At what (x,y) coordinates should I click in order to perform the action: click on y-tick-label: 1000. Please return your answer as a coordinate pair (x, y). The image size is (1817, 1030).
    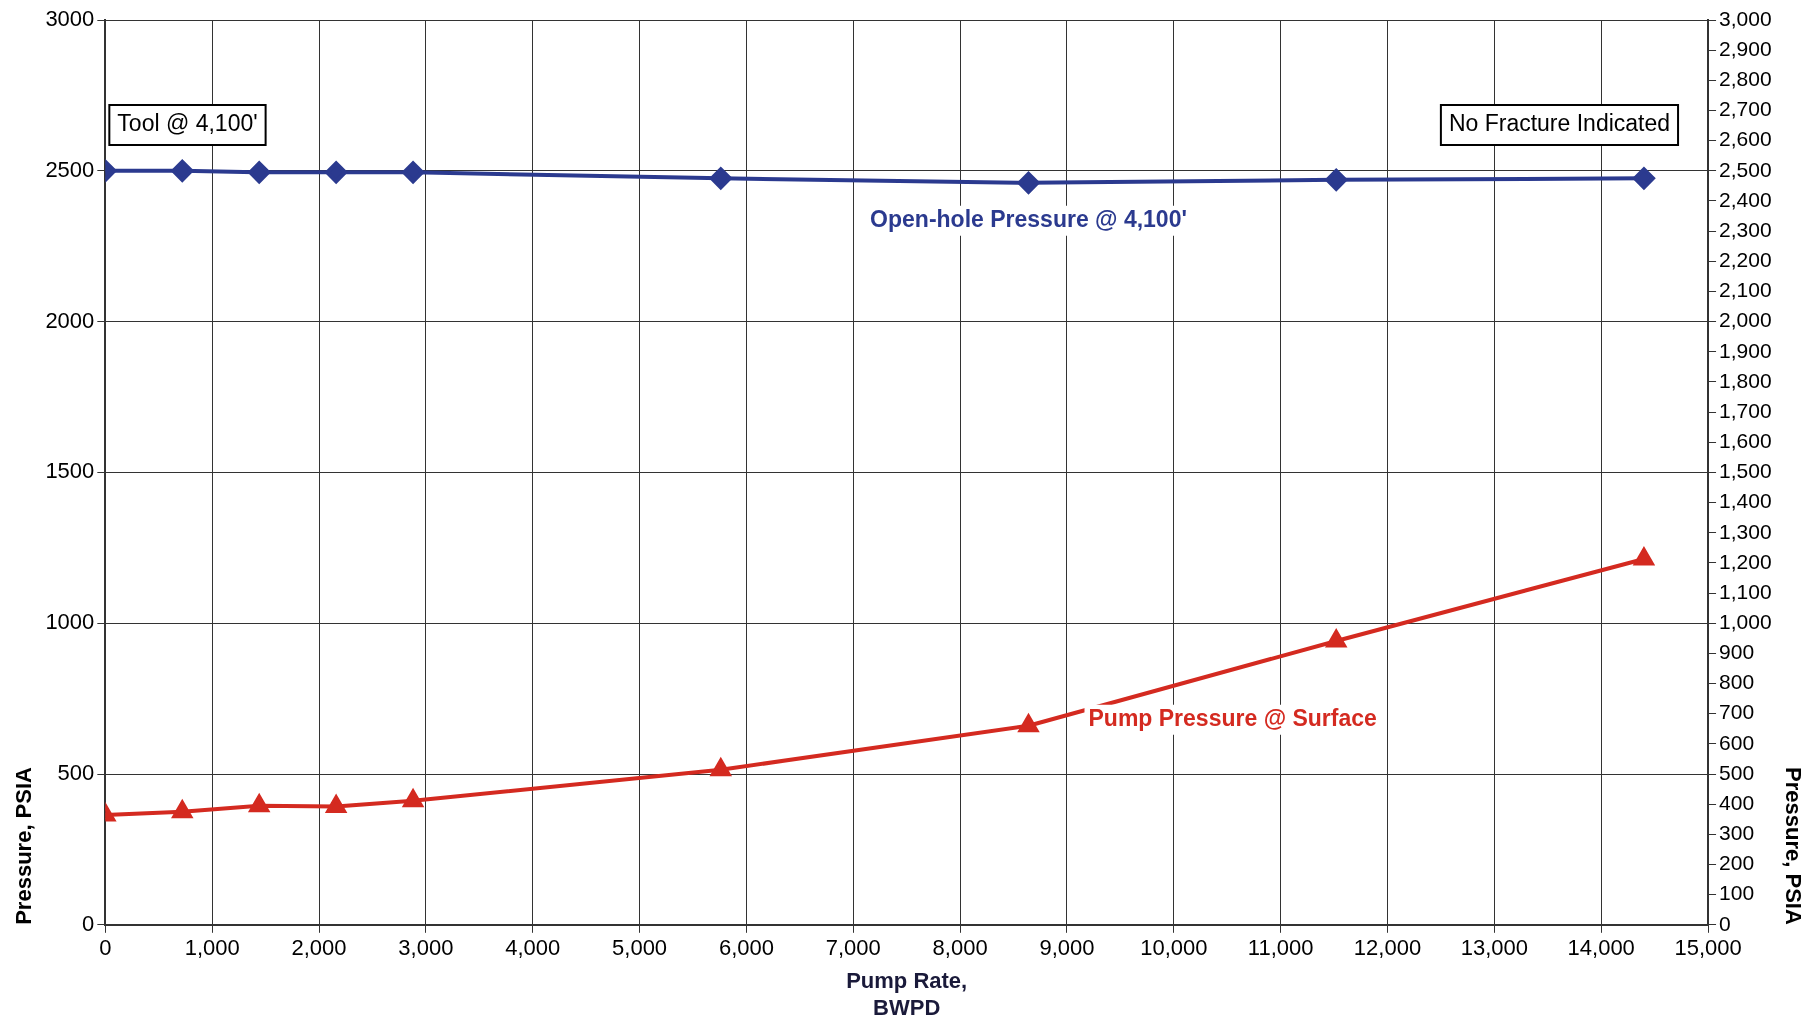
    Looking at the image, I should click on (70, 622).